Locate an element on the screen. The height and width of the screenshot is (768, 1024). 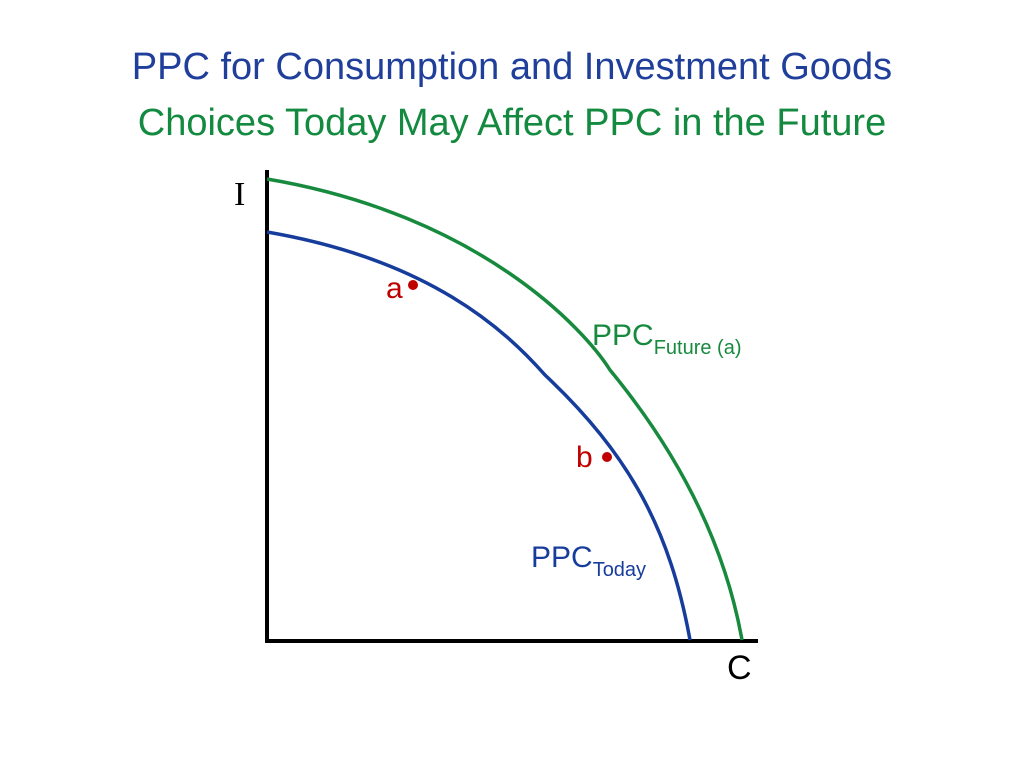
point-b-marker is located at coordinates (607, 457).